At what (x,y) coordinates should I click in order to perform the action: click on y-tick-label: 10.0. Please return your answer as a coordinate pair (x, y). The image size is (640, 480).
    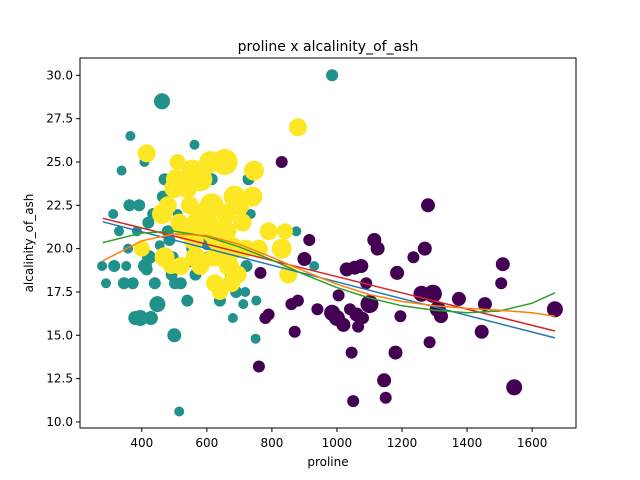
    Looking at the image, I should click on (59, 422).